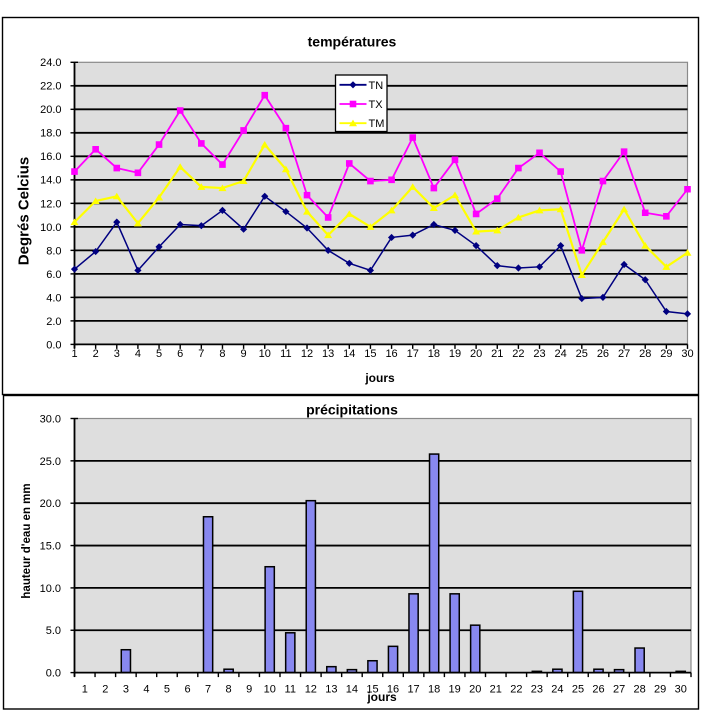 Image resolution: width=706 pixels, height=725 pixels. What do you see at coordinates (50, 63) in the screenshot?
I see `svg-text: 24.0` at bounding box center [50, 63].